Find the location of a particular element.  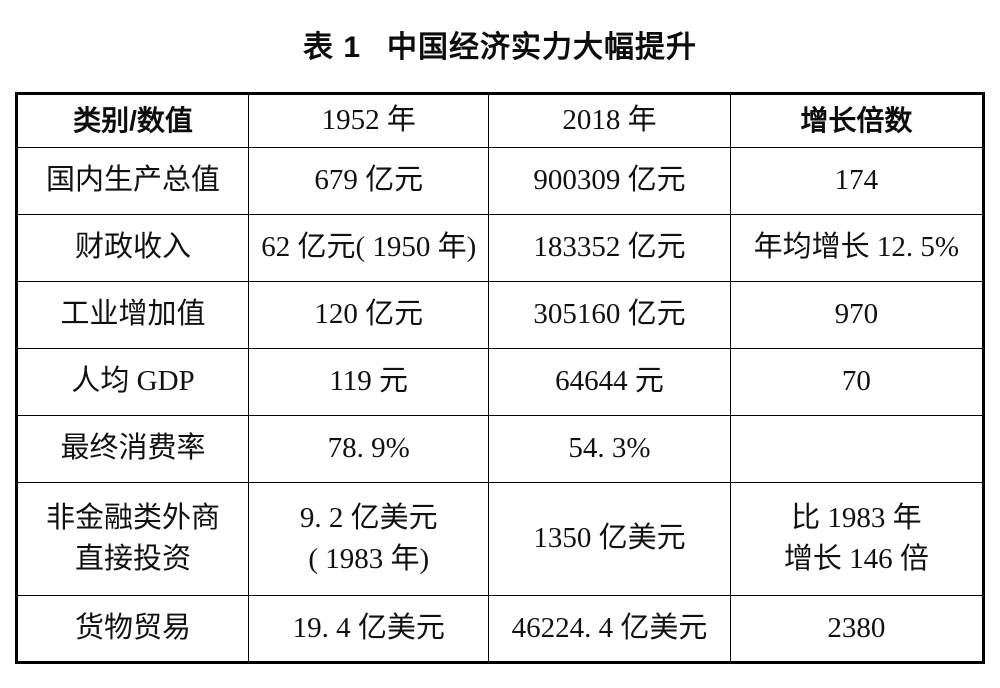

table-row-industrial-value: 工业增加值 120 亿元 305160 亿元 970 is located at coordinates (500, 315).